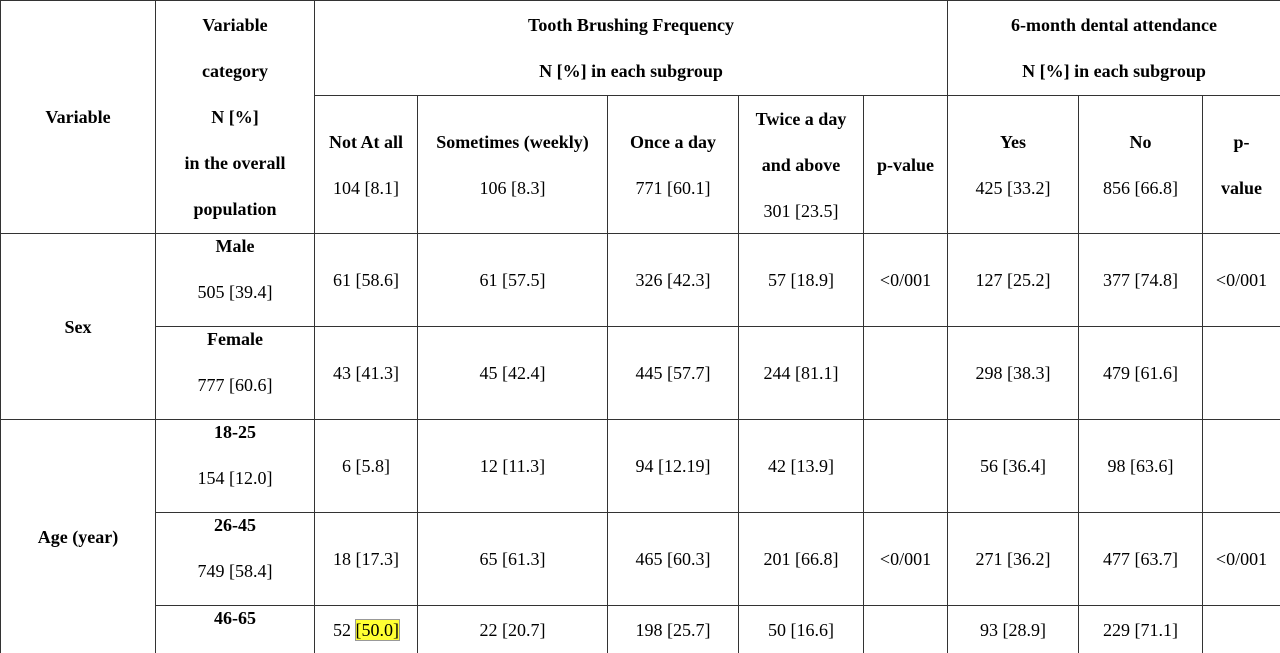 This screenshot has width=1280, height=653. I want to click on data-cell: 377 [74.8], so click(1141, 280).